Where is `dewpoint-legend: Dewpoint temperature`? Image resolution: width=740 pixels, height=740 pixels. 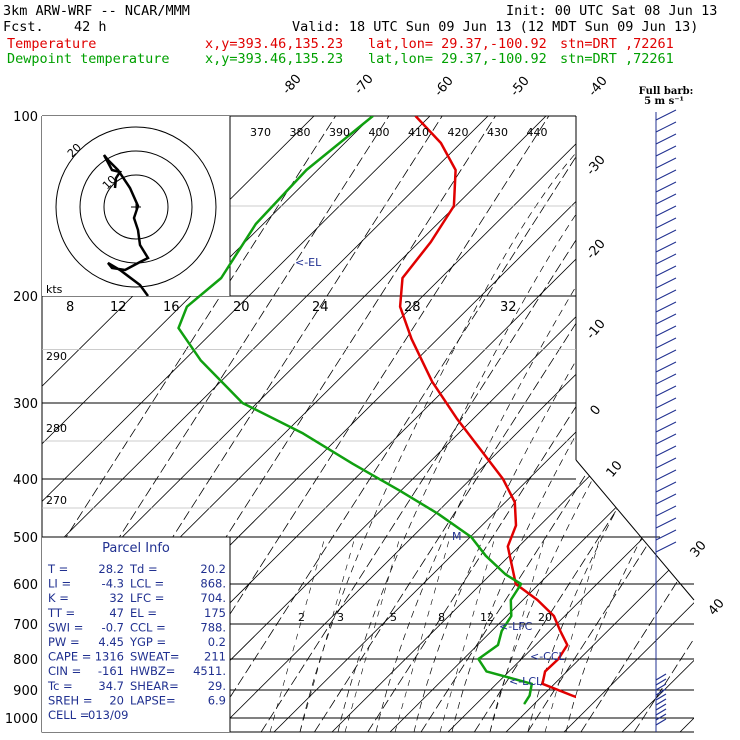
dewpoint-legend: Dewpoint temperature is located at coordinates (88, 59).